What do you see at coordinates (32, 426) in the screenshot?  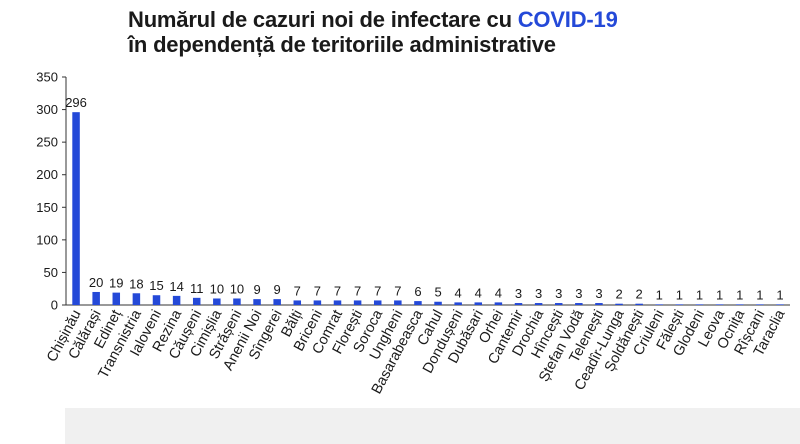 I see `bottom-left-panel` at bounding box center [32, 426].